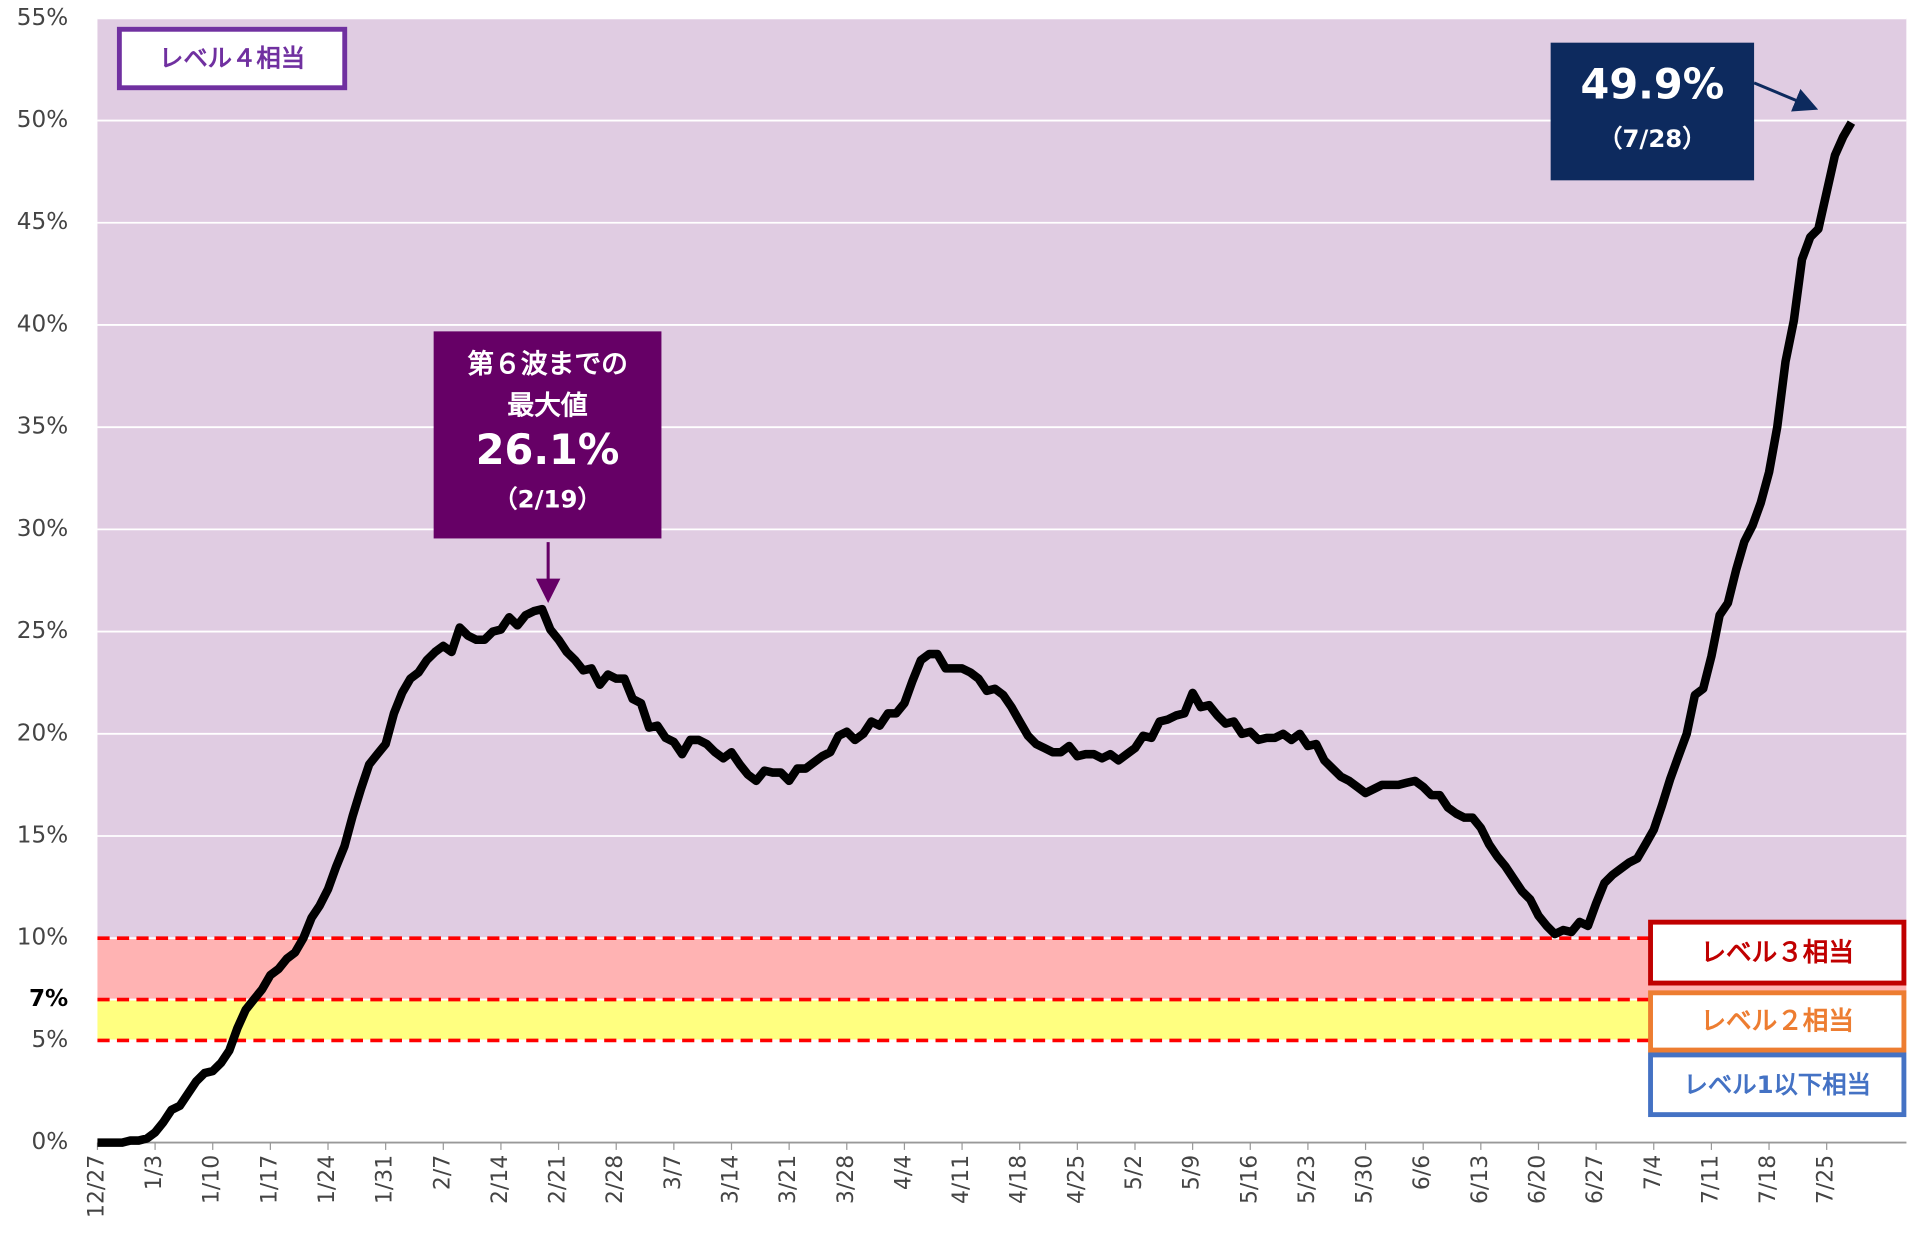 The image size is (1910, 1245). I want to click on annotation-text: （2/19）, so click(547, 499).